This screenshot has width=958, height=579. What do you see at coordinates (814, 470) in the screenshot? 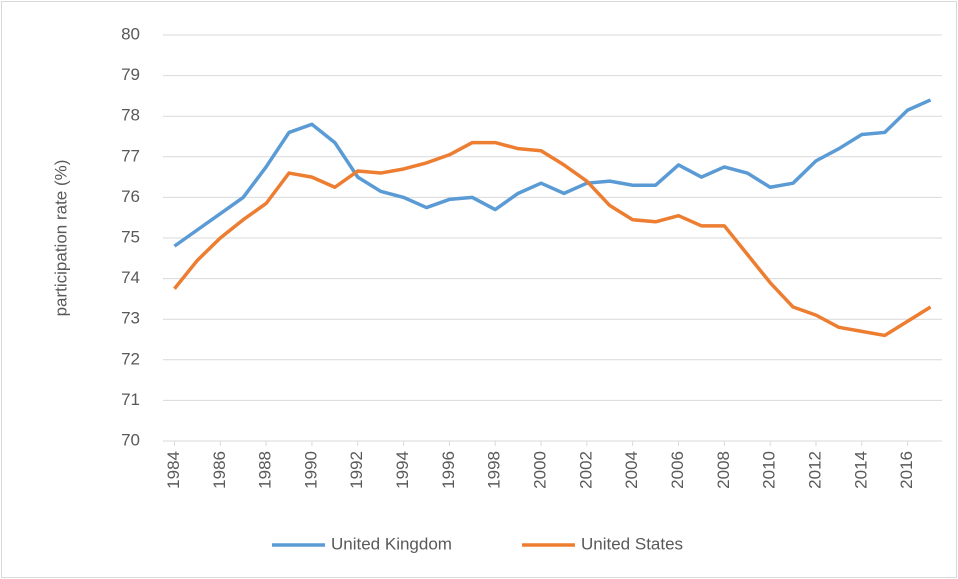
I see `x-tick-label: 2012` at bounding box center [814, 470].